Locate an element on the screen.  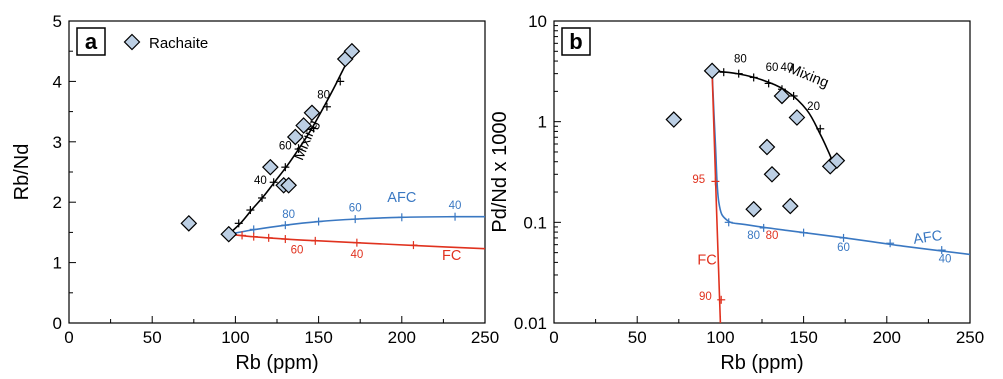
y-axis-label: Rb/Nd is located at coordinates (22, 172).